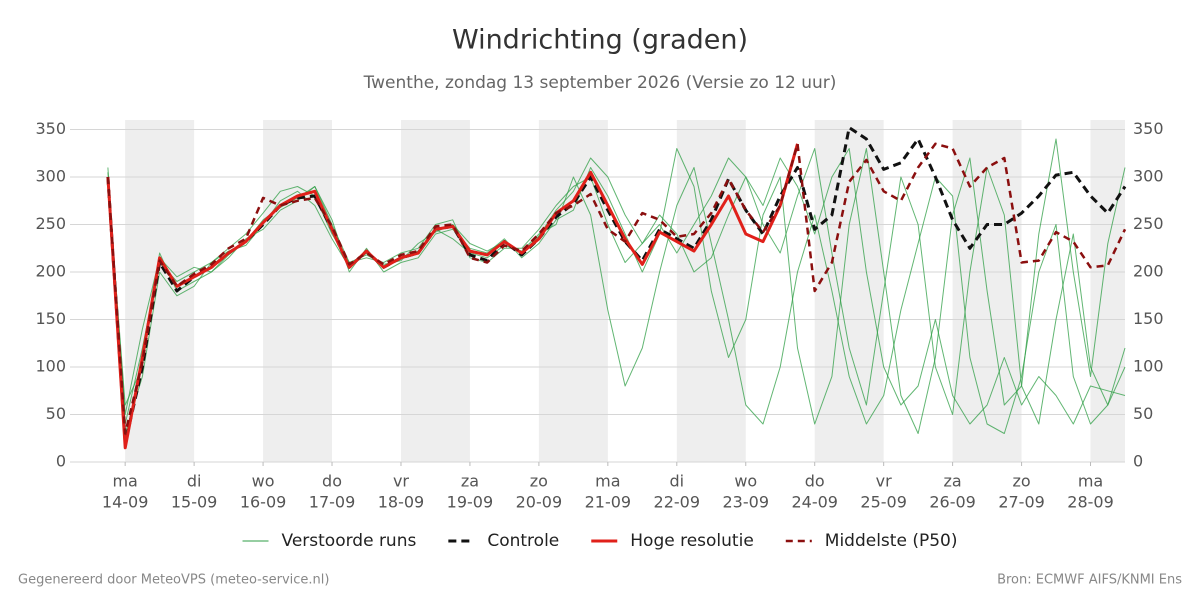 This screenshot has height=600, width=1200. What do you see at coordinates (539, 502) in the screenshot?
I see `x-tick-date: 20-09` at bounding box center [539, 502].